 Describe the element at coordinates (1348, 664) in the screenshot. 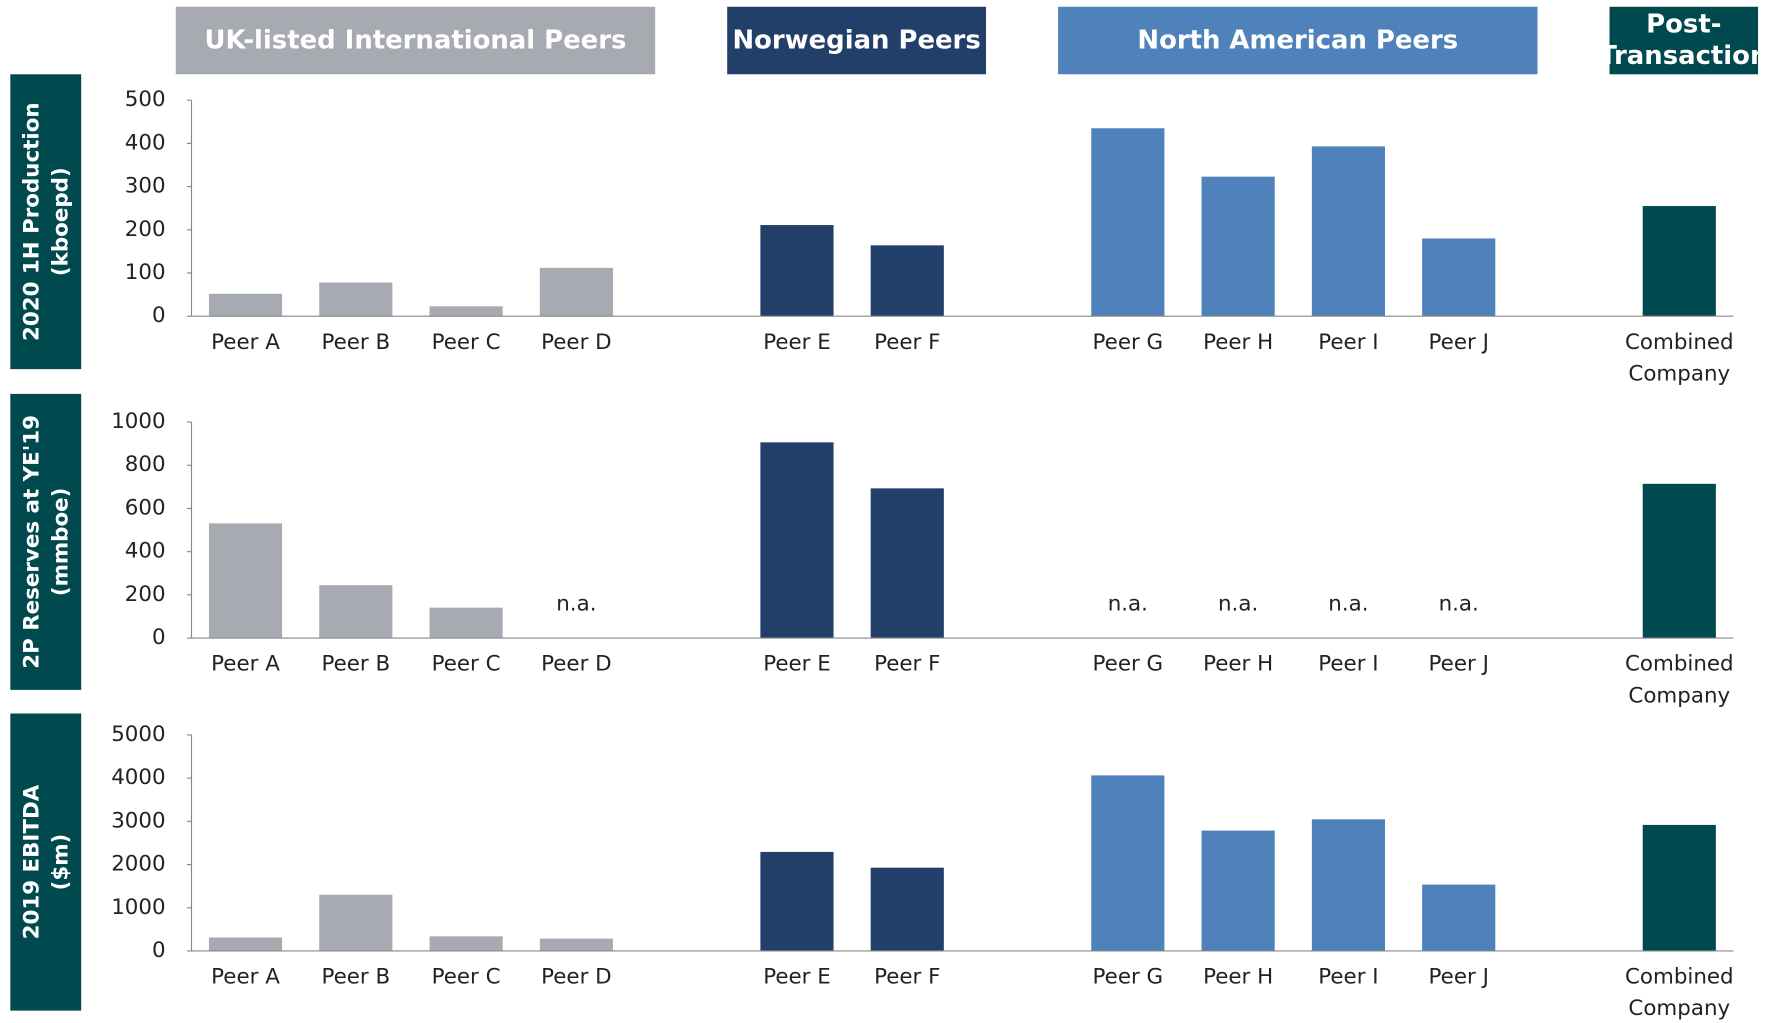

I see `x-tick-label: Peer I` at that location.